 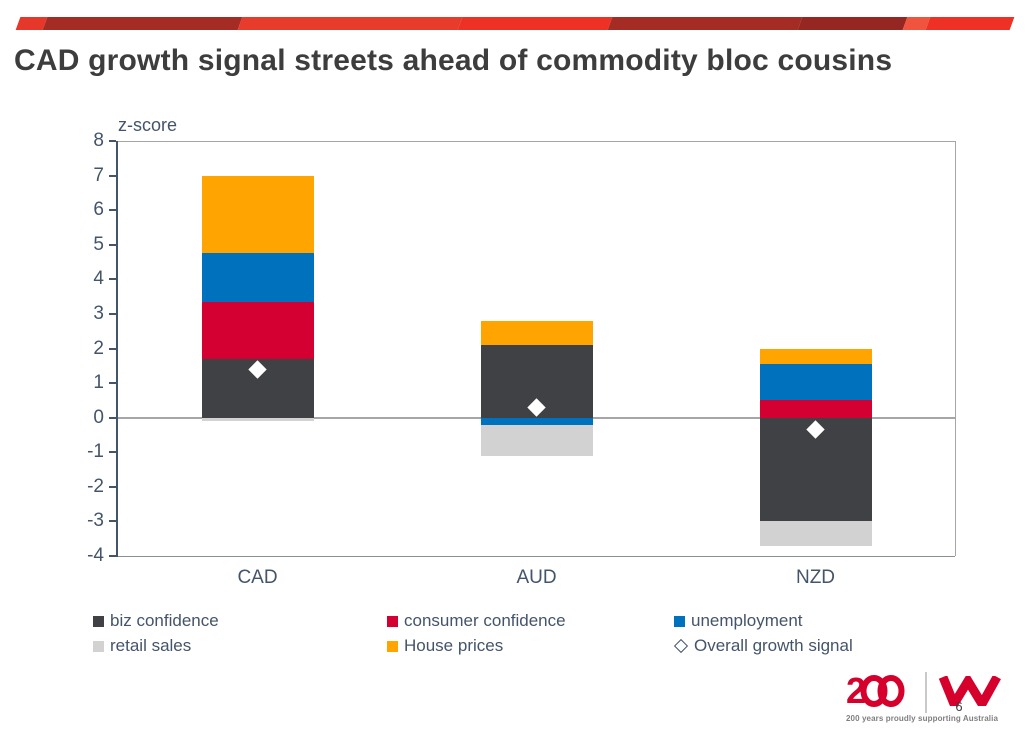 I want to click on bar-segment-CAD-unemployment, so click(x=257, y=277).